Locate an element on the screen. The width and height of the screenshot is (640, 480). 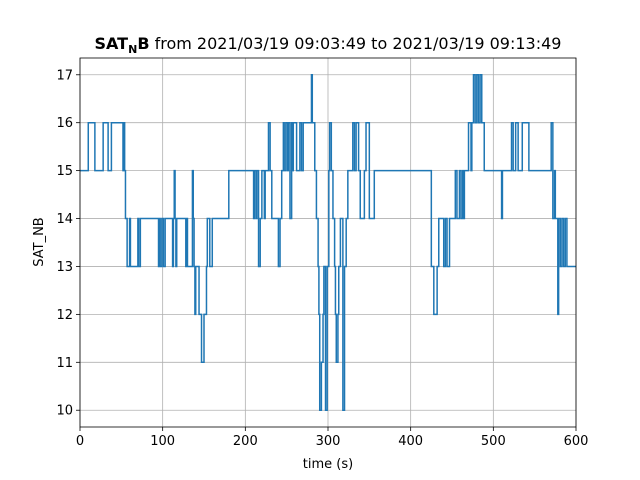
x-tick-label: 300 is located at coordinates (328, 441).